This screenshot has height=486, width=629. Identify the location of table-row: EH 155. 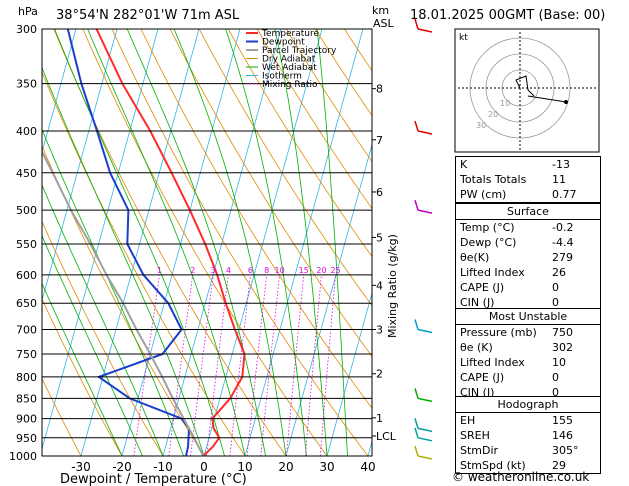
(528, 420).